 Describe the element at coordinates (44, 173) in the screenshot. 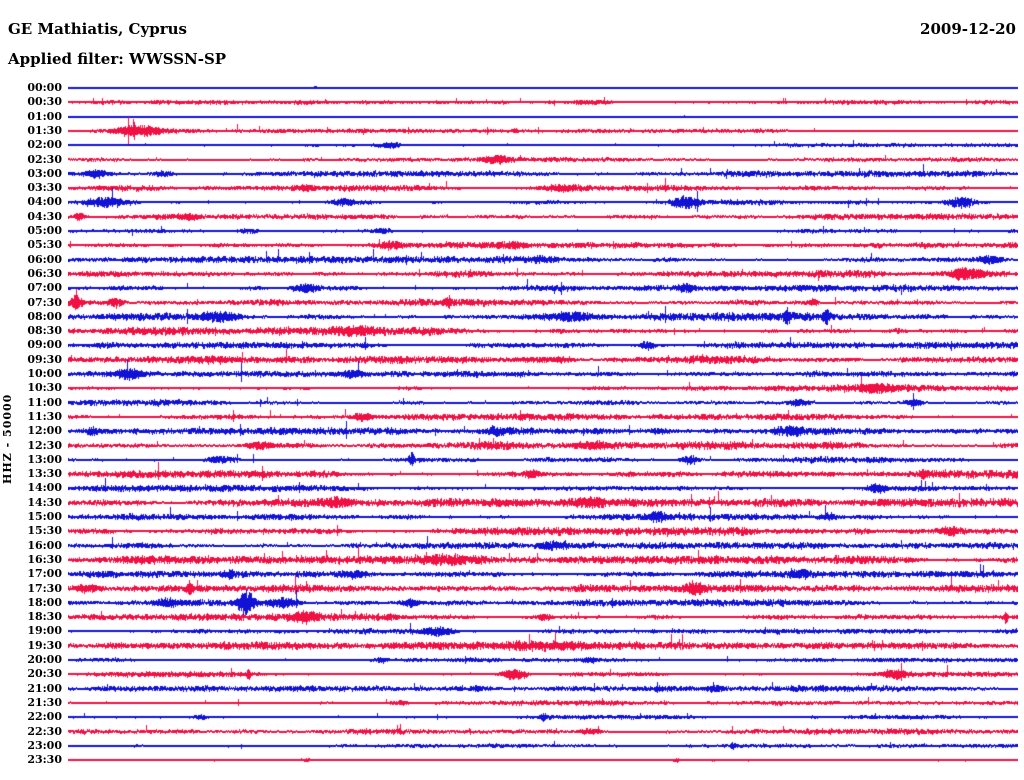

I see `time-label: 03:00` at that location.